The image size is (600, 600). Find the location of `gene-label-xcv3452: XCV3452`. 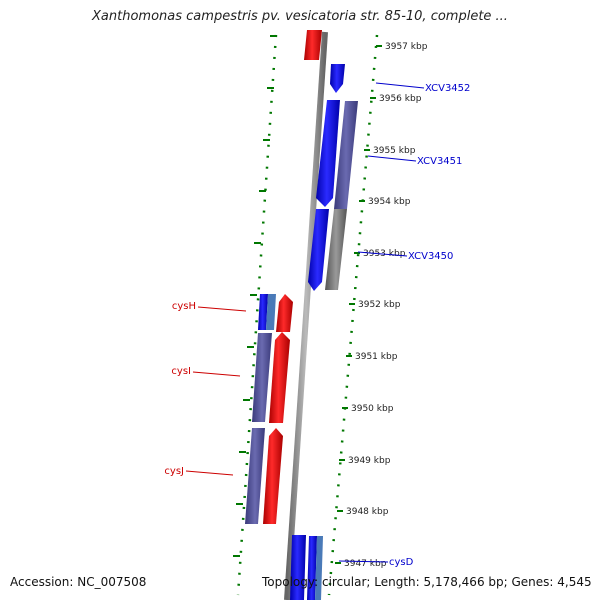

gene-label-xcv3452: XCV3452 is located at coordinates (447, 88).